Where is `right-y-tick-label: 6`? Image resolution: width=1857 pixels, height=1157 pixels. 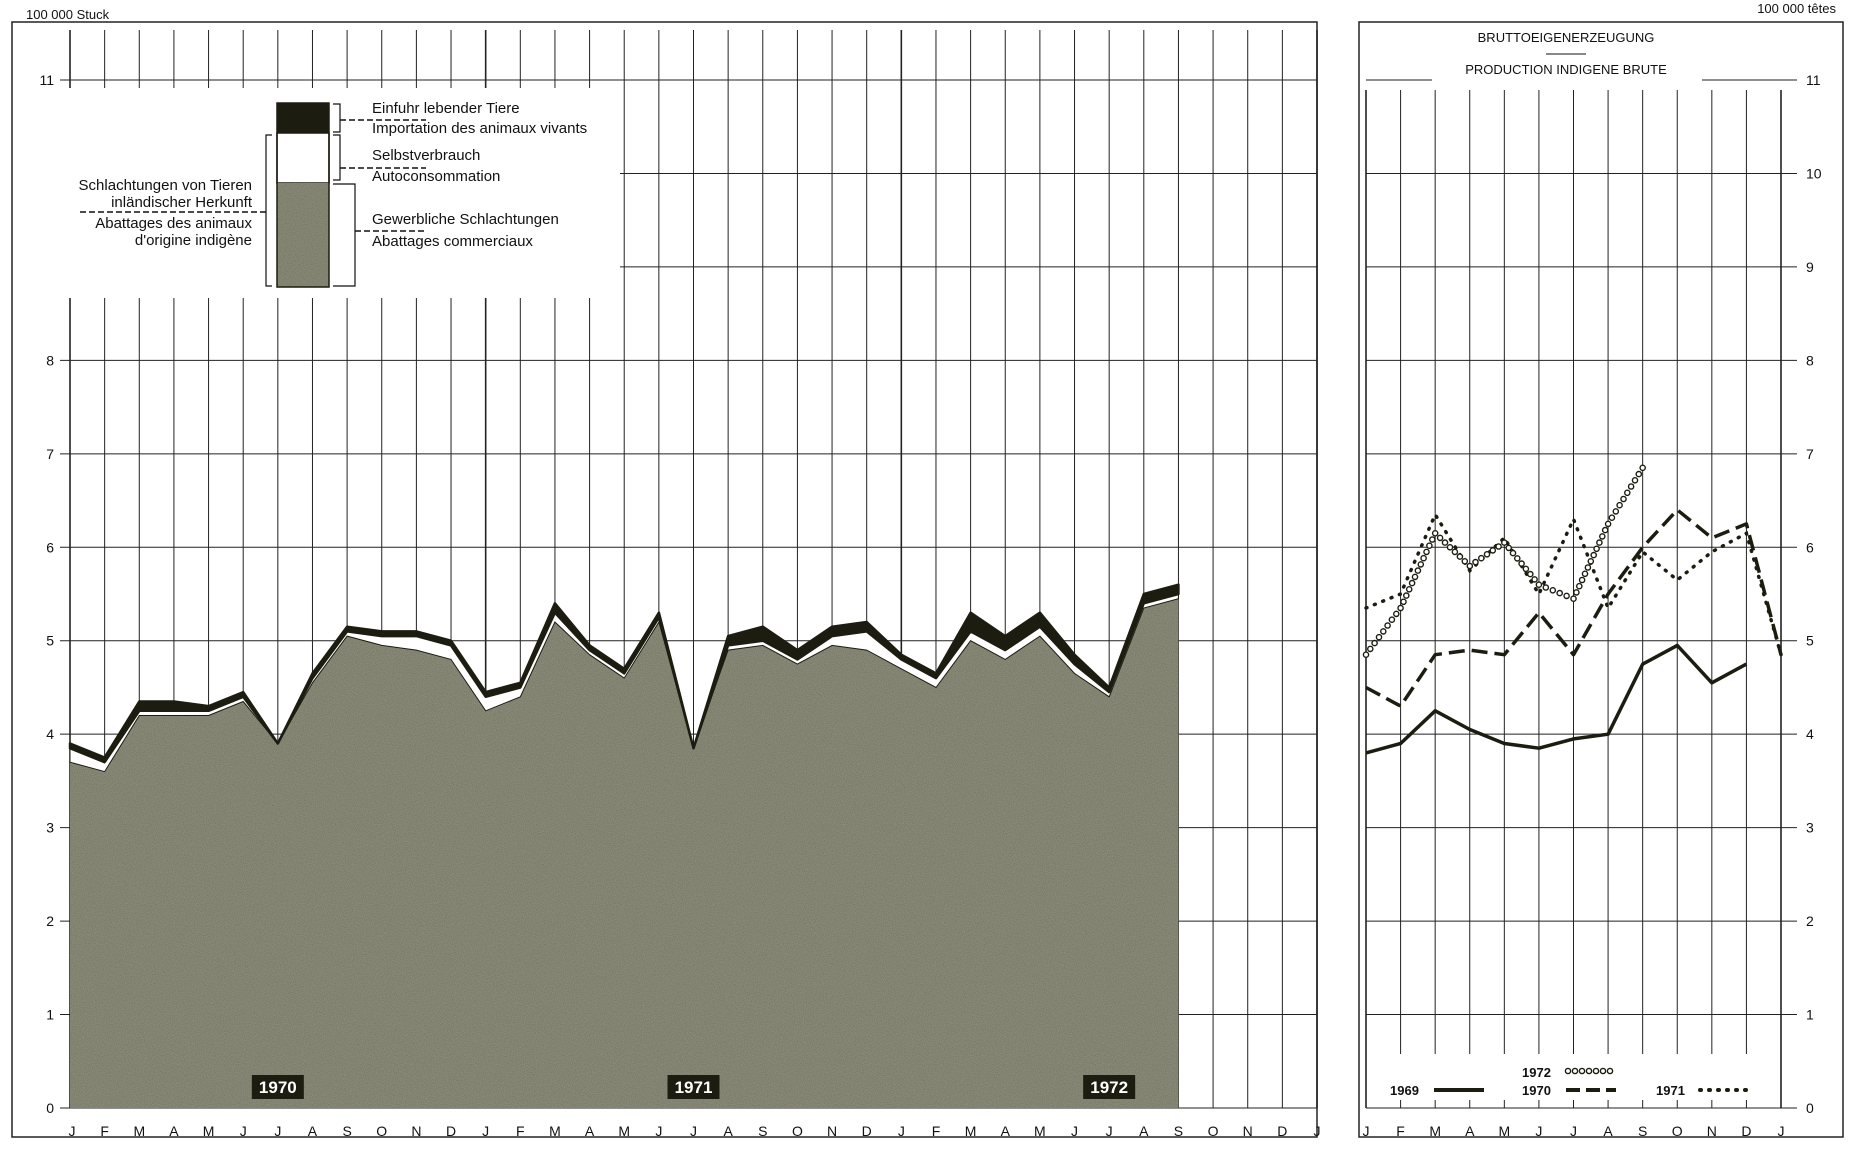 right-y-tick-label: 6 is located at coordinates (1810, 547).